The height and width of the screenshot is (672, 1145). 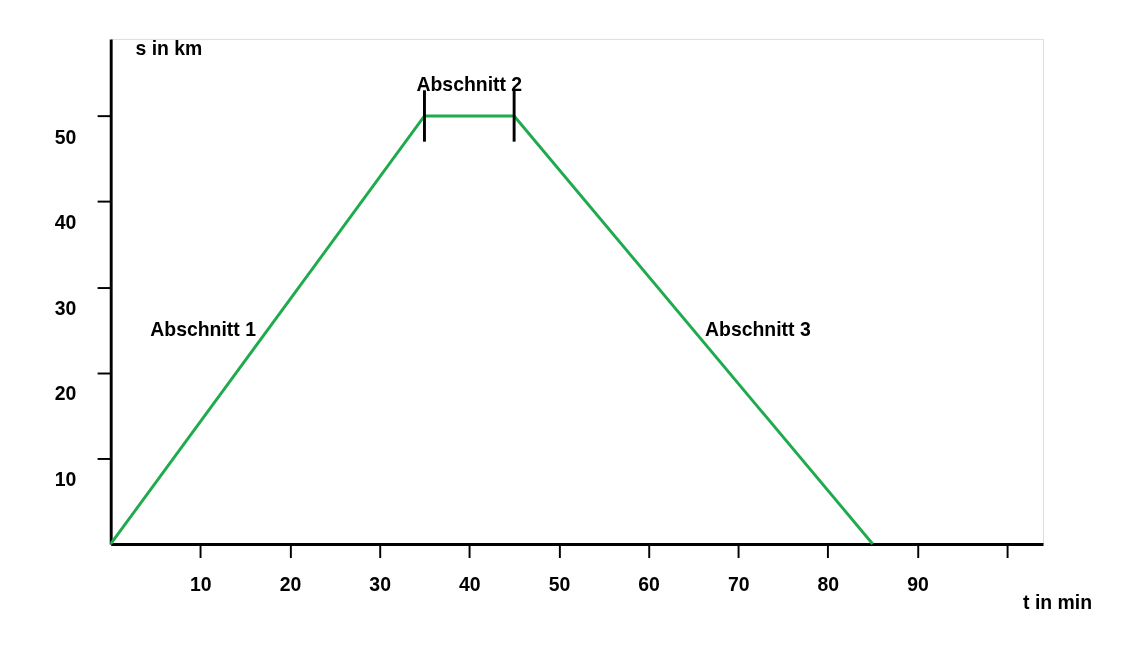 What do you see at coordinates (203, 328) in the screenshot?
I see `annotation: Abschnitt 1` at bounding box center [203, 328].